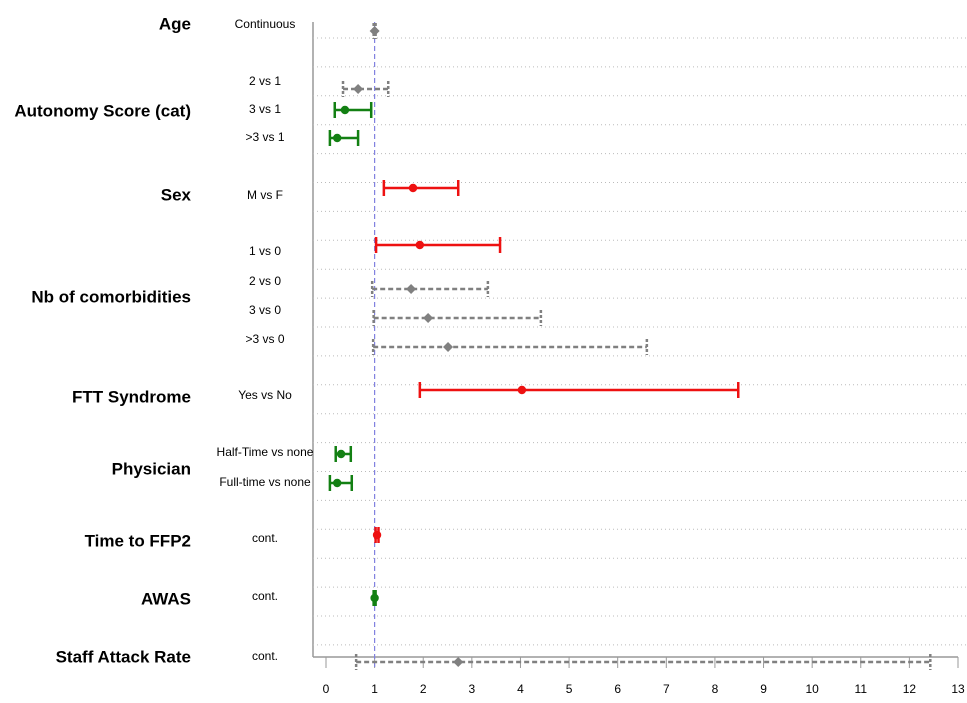 The width and height of the screenshot is (967, 703). Describe the element at coordinates (102, 110) in the screenshot. I see `group-label: Autonomy Score (cat)` at that location.